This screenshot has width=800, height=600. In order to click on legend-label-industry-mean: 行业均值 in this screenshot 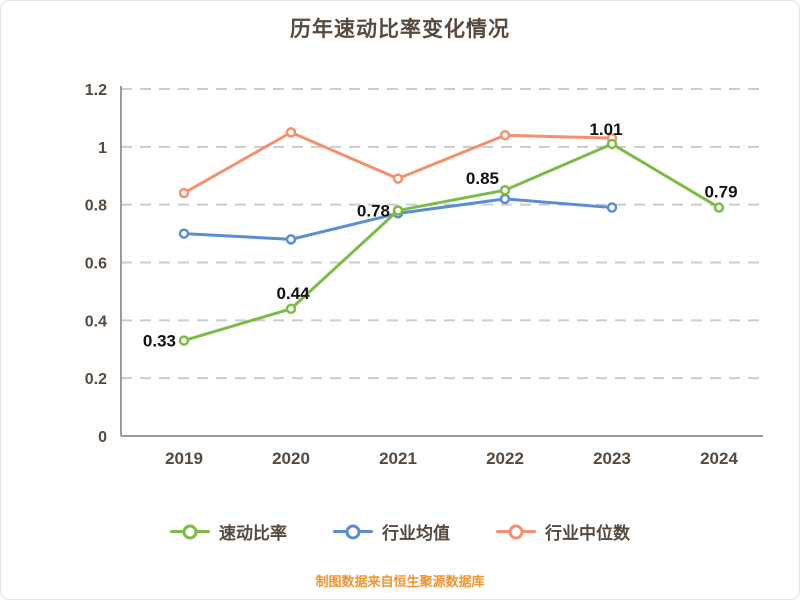, I will do `click(416, 533)`.